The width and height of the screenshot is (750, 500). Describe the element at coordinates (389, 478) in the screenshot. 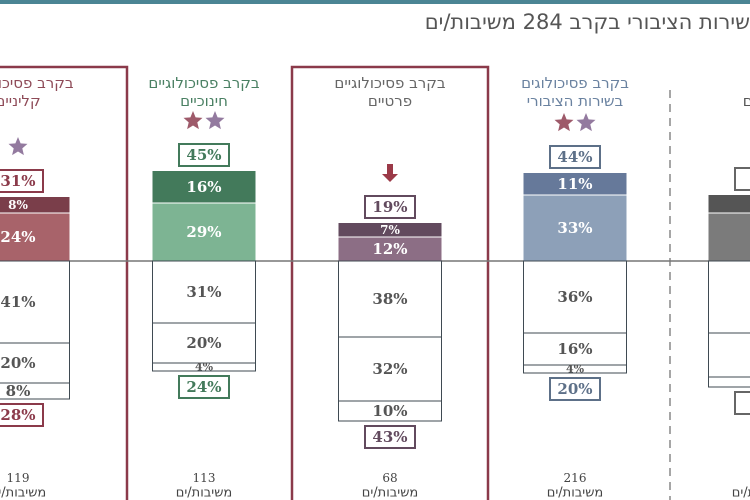

I see `respondent-count: 68` at that location.